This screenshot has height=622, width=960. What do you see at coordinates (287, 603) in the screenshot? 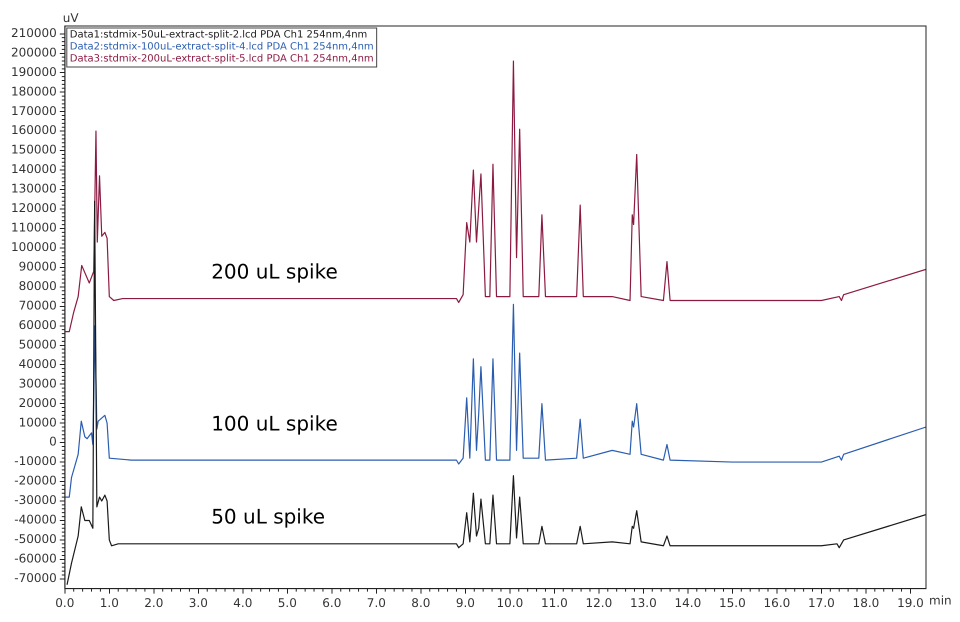
I see `x-tick-label: 5.0` at bounding box center [287, 603].